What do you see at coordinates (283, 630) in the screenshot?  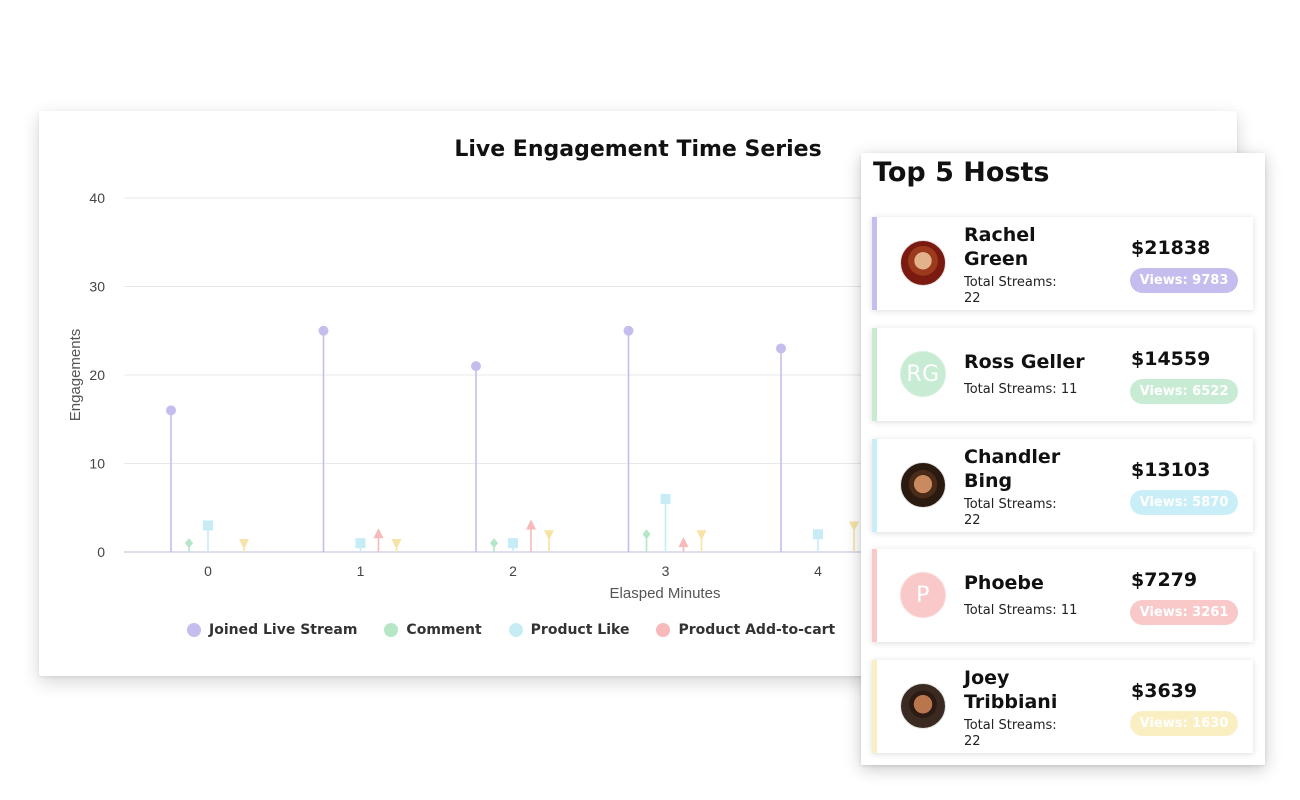 I see `legend-label: Joined Live Stream` at bounding box center [283, 630].